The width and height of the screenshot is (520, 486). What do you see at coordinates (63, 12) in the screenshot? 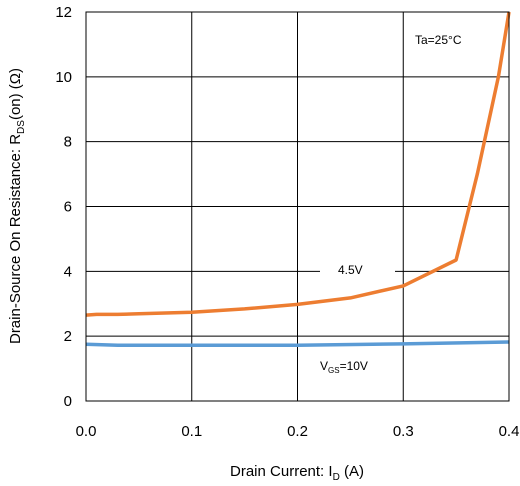
I see `y-tick-label: 12` at bounding box center [63, 12].